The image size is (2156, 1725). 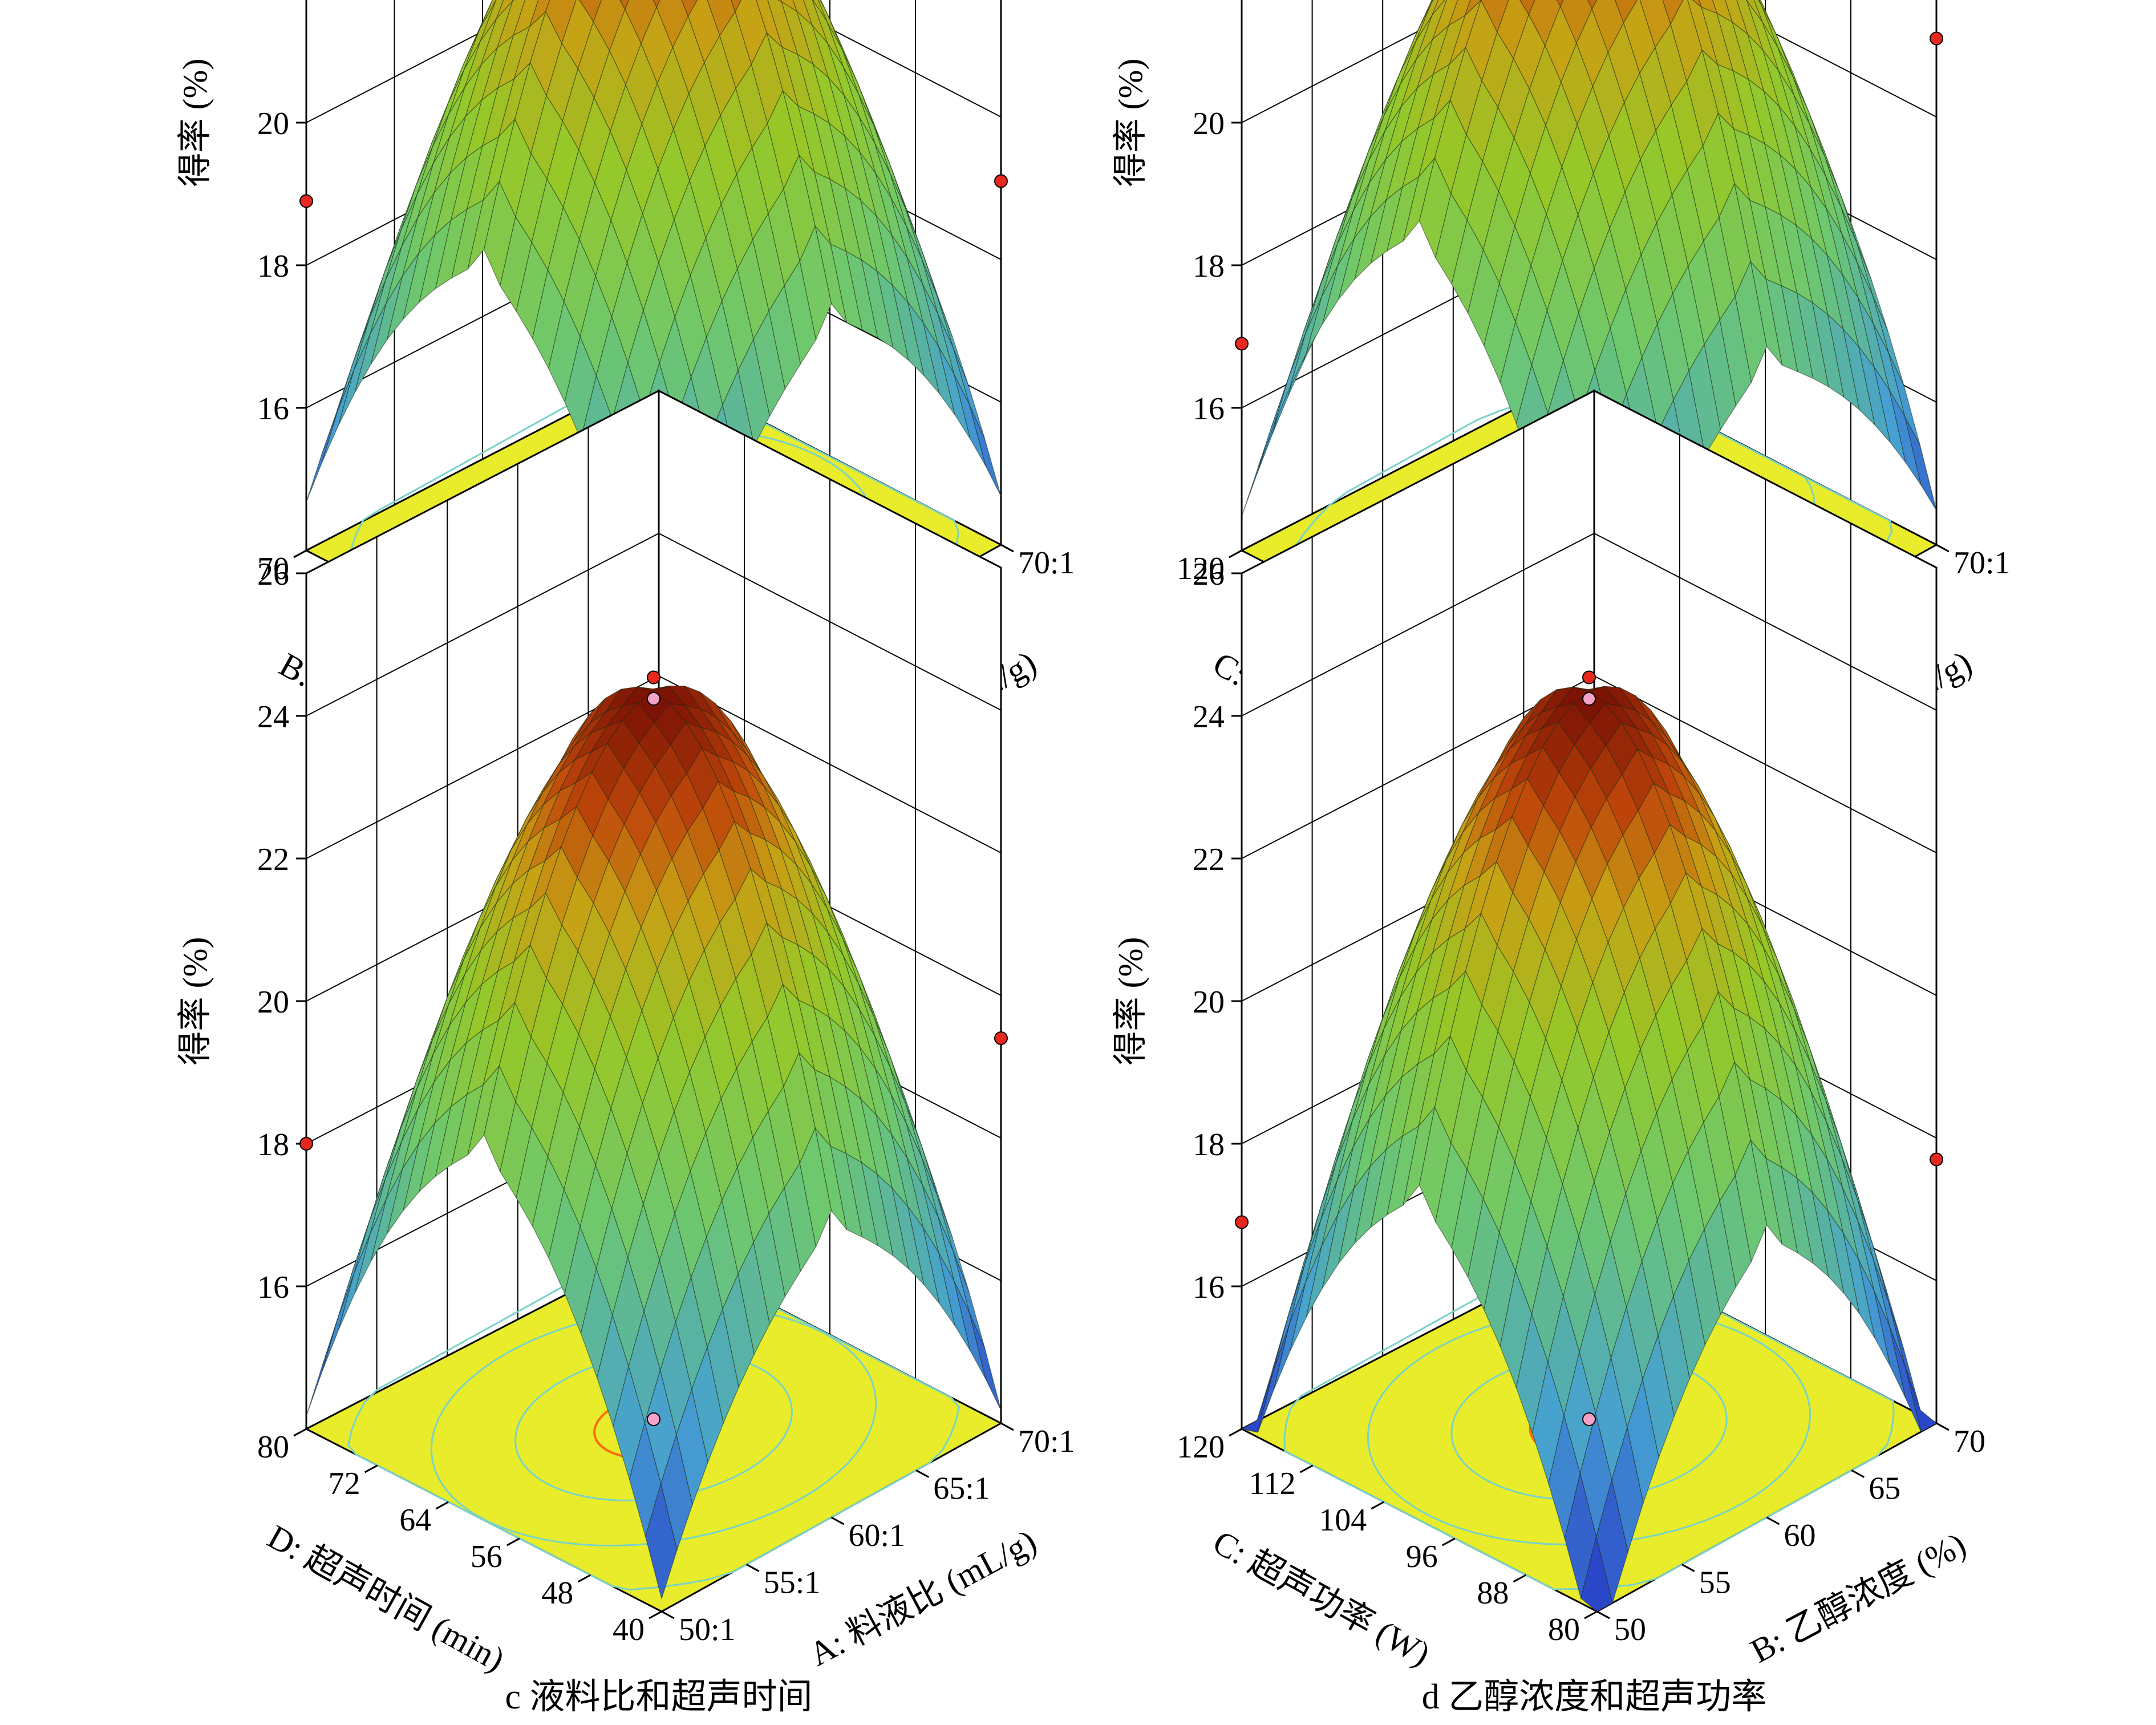 What do you see at coordinates (792, 1583) in the screenshot?
I see `x-tick-label: 55:1` at bounding box center [792, 1583].